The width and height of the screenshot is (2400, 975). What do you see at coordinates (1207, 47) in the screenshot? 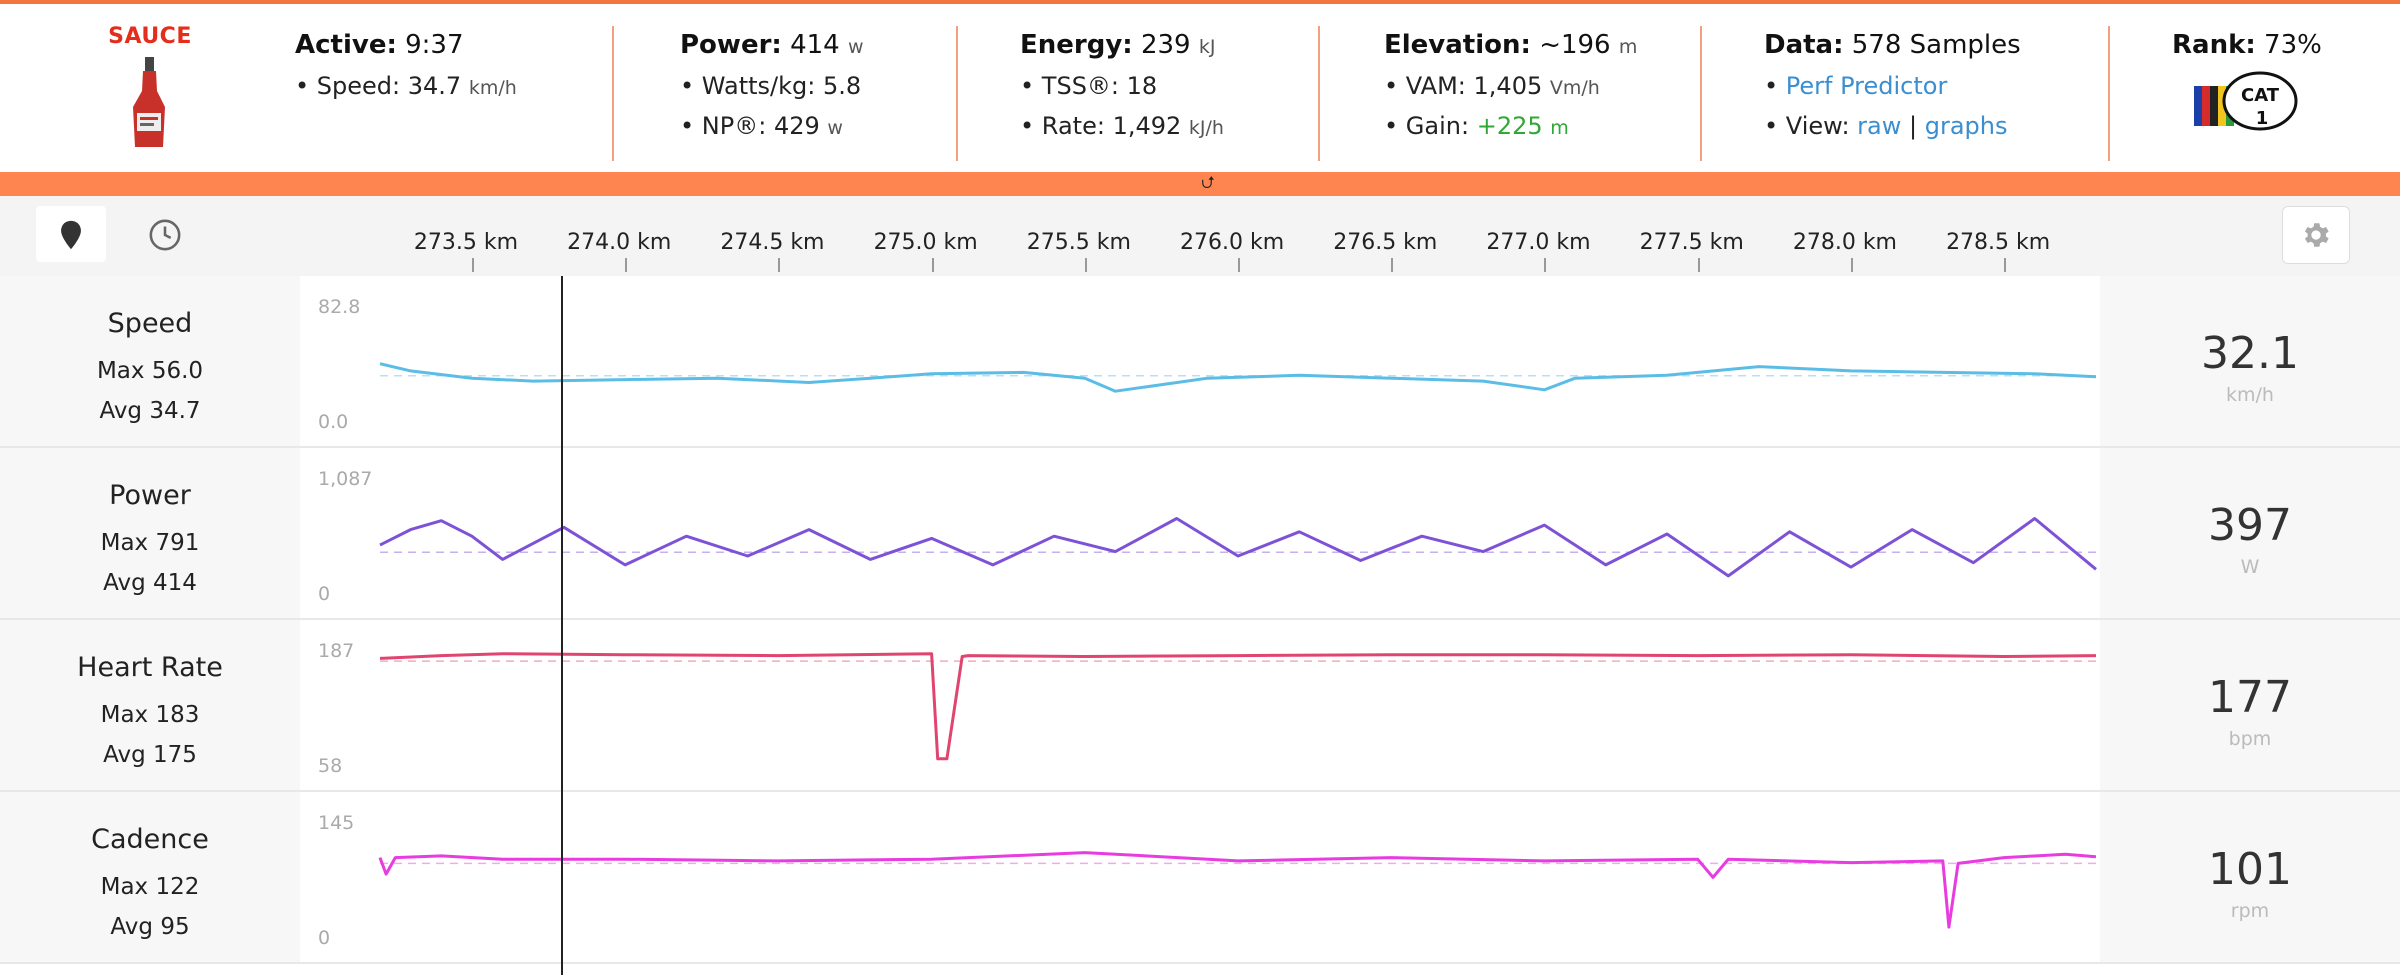
I see `energy-unit: kJ` at bounding box center [1207, 47].